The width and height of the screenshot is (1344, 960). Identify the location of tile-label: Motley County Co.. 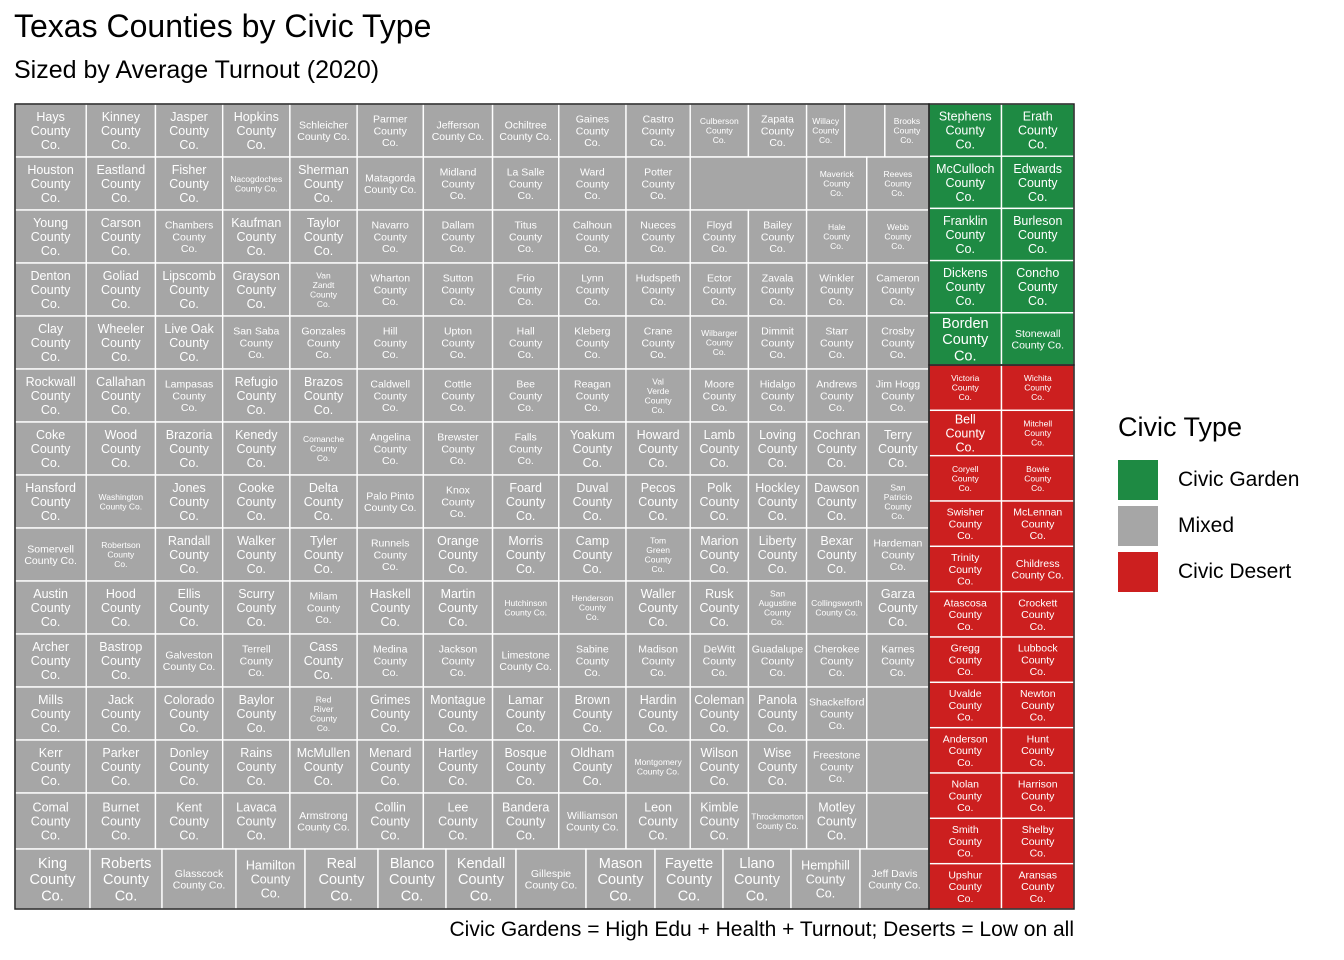
(837, 822).